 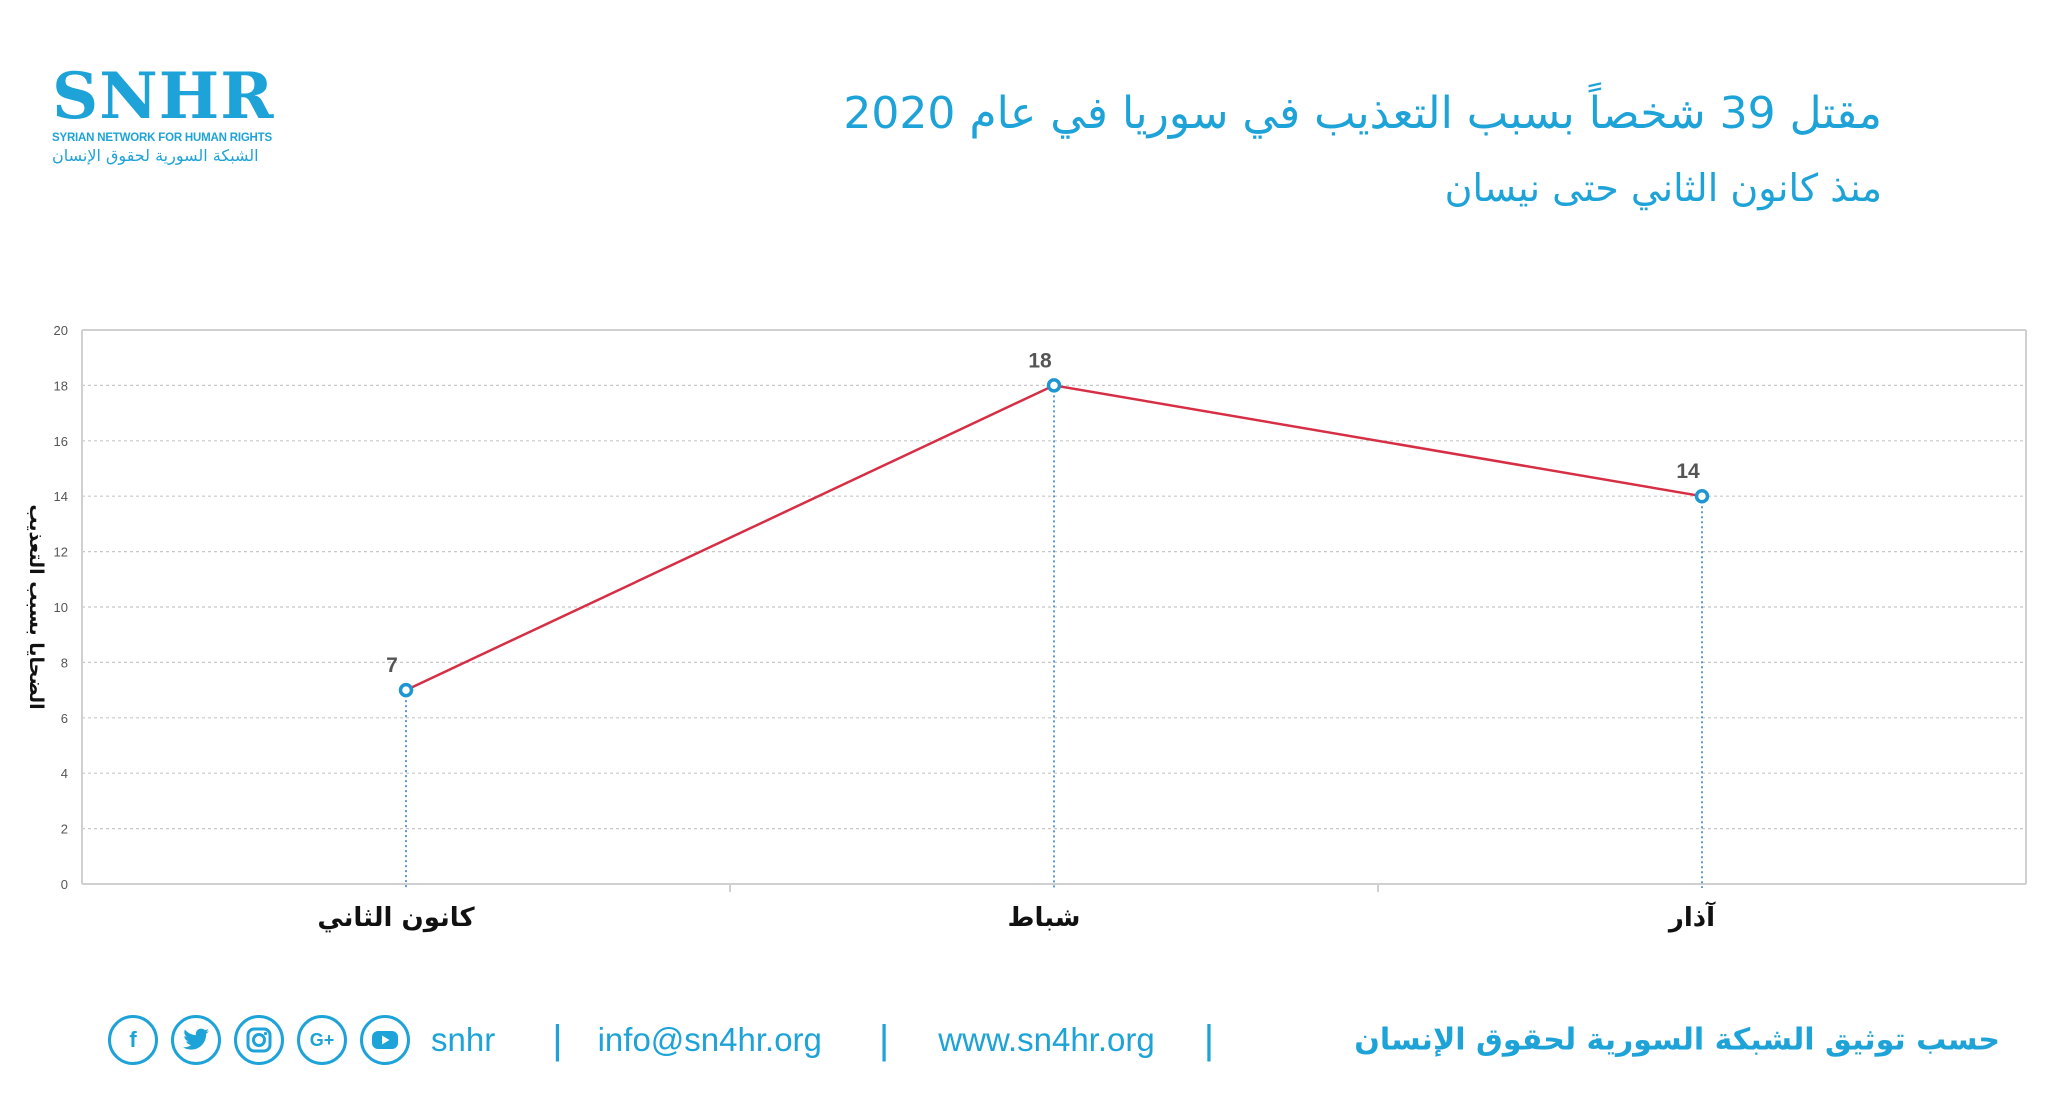 What do you see at coordinates (162, 138) in the screenshot?
I see `logo-english-name: SYRIAN NETWORK FOR HUMAN RIGHTS` at bounding box center [162, 138].